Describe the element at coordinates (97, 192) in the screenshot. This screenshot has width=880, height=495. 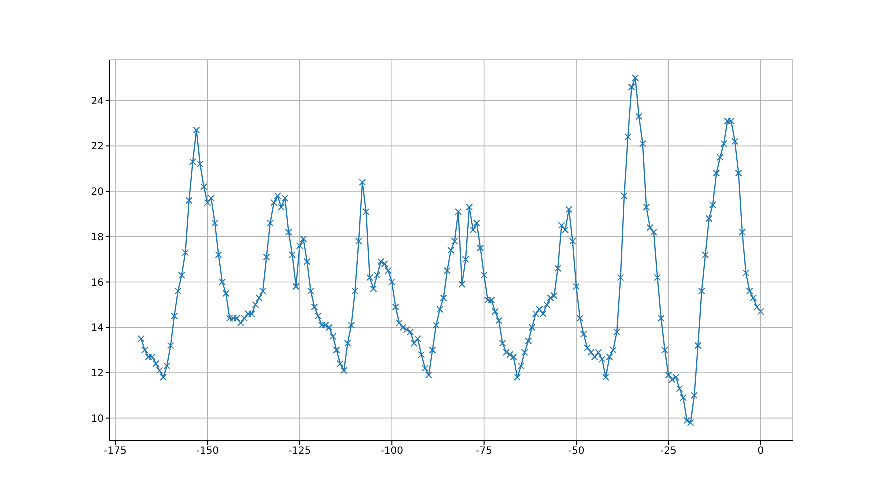
I see `y-tick-label: 20` at that location.